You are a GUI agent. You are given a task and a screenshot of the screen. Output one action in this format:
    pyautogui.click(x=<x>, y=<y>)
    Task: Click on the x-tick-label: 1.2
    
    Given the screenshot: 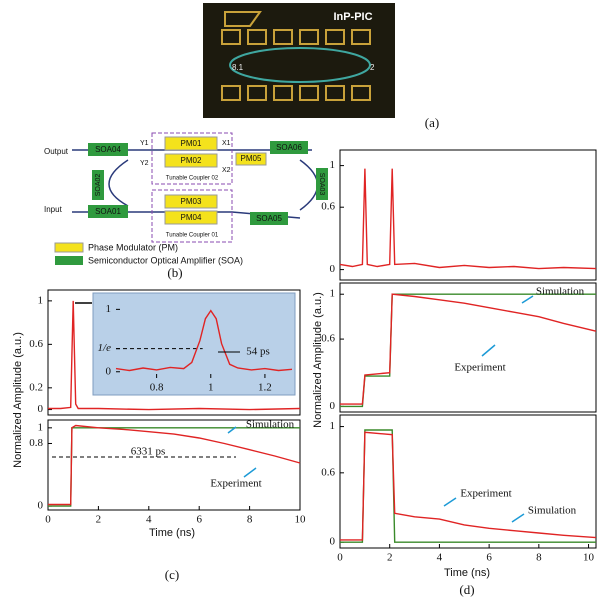 What is the action you would take?
    pyautogui.click(x=265, y=388)
    